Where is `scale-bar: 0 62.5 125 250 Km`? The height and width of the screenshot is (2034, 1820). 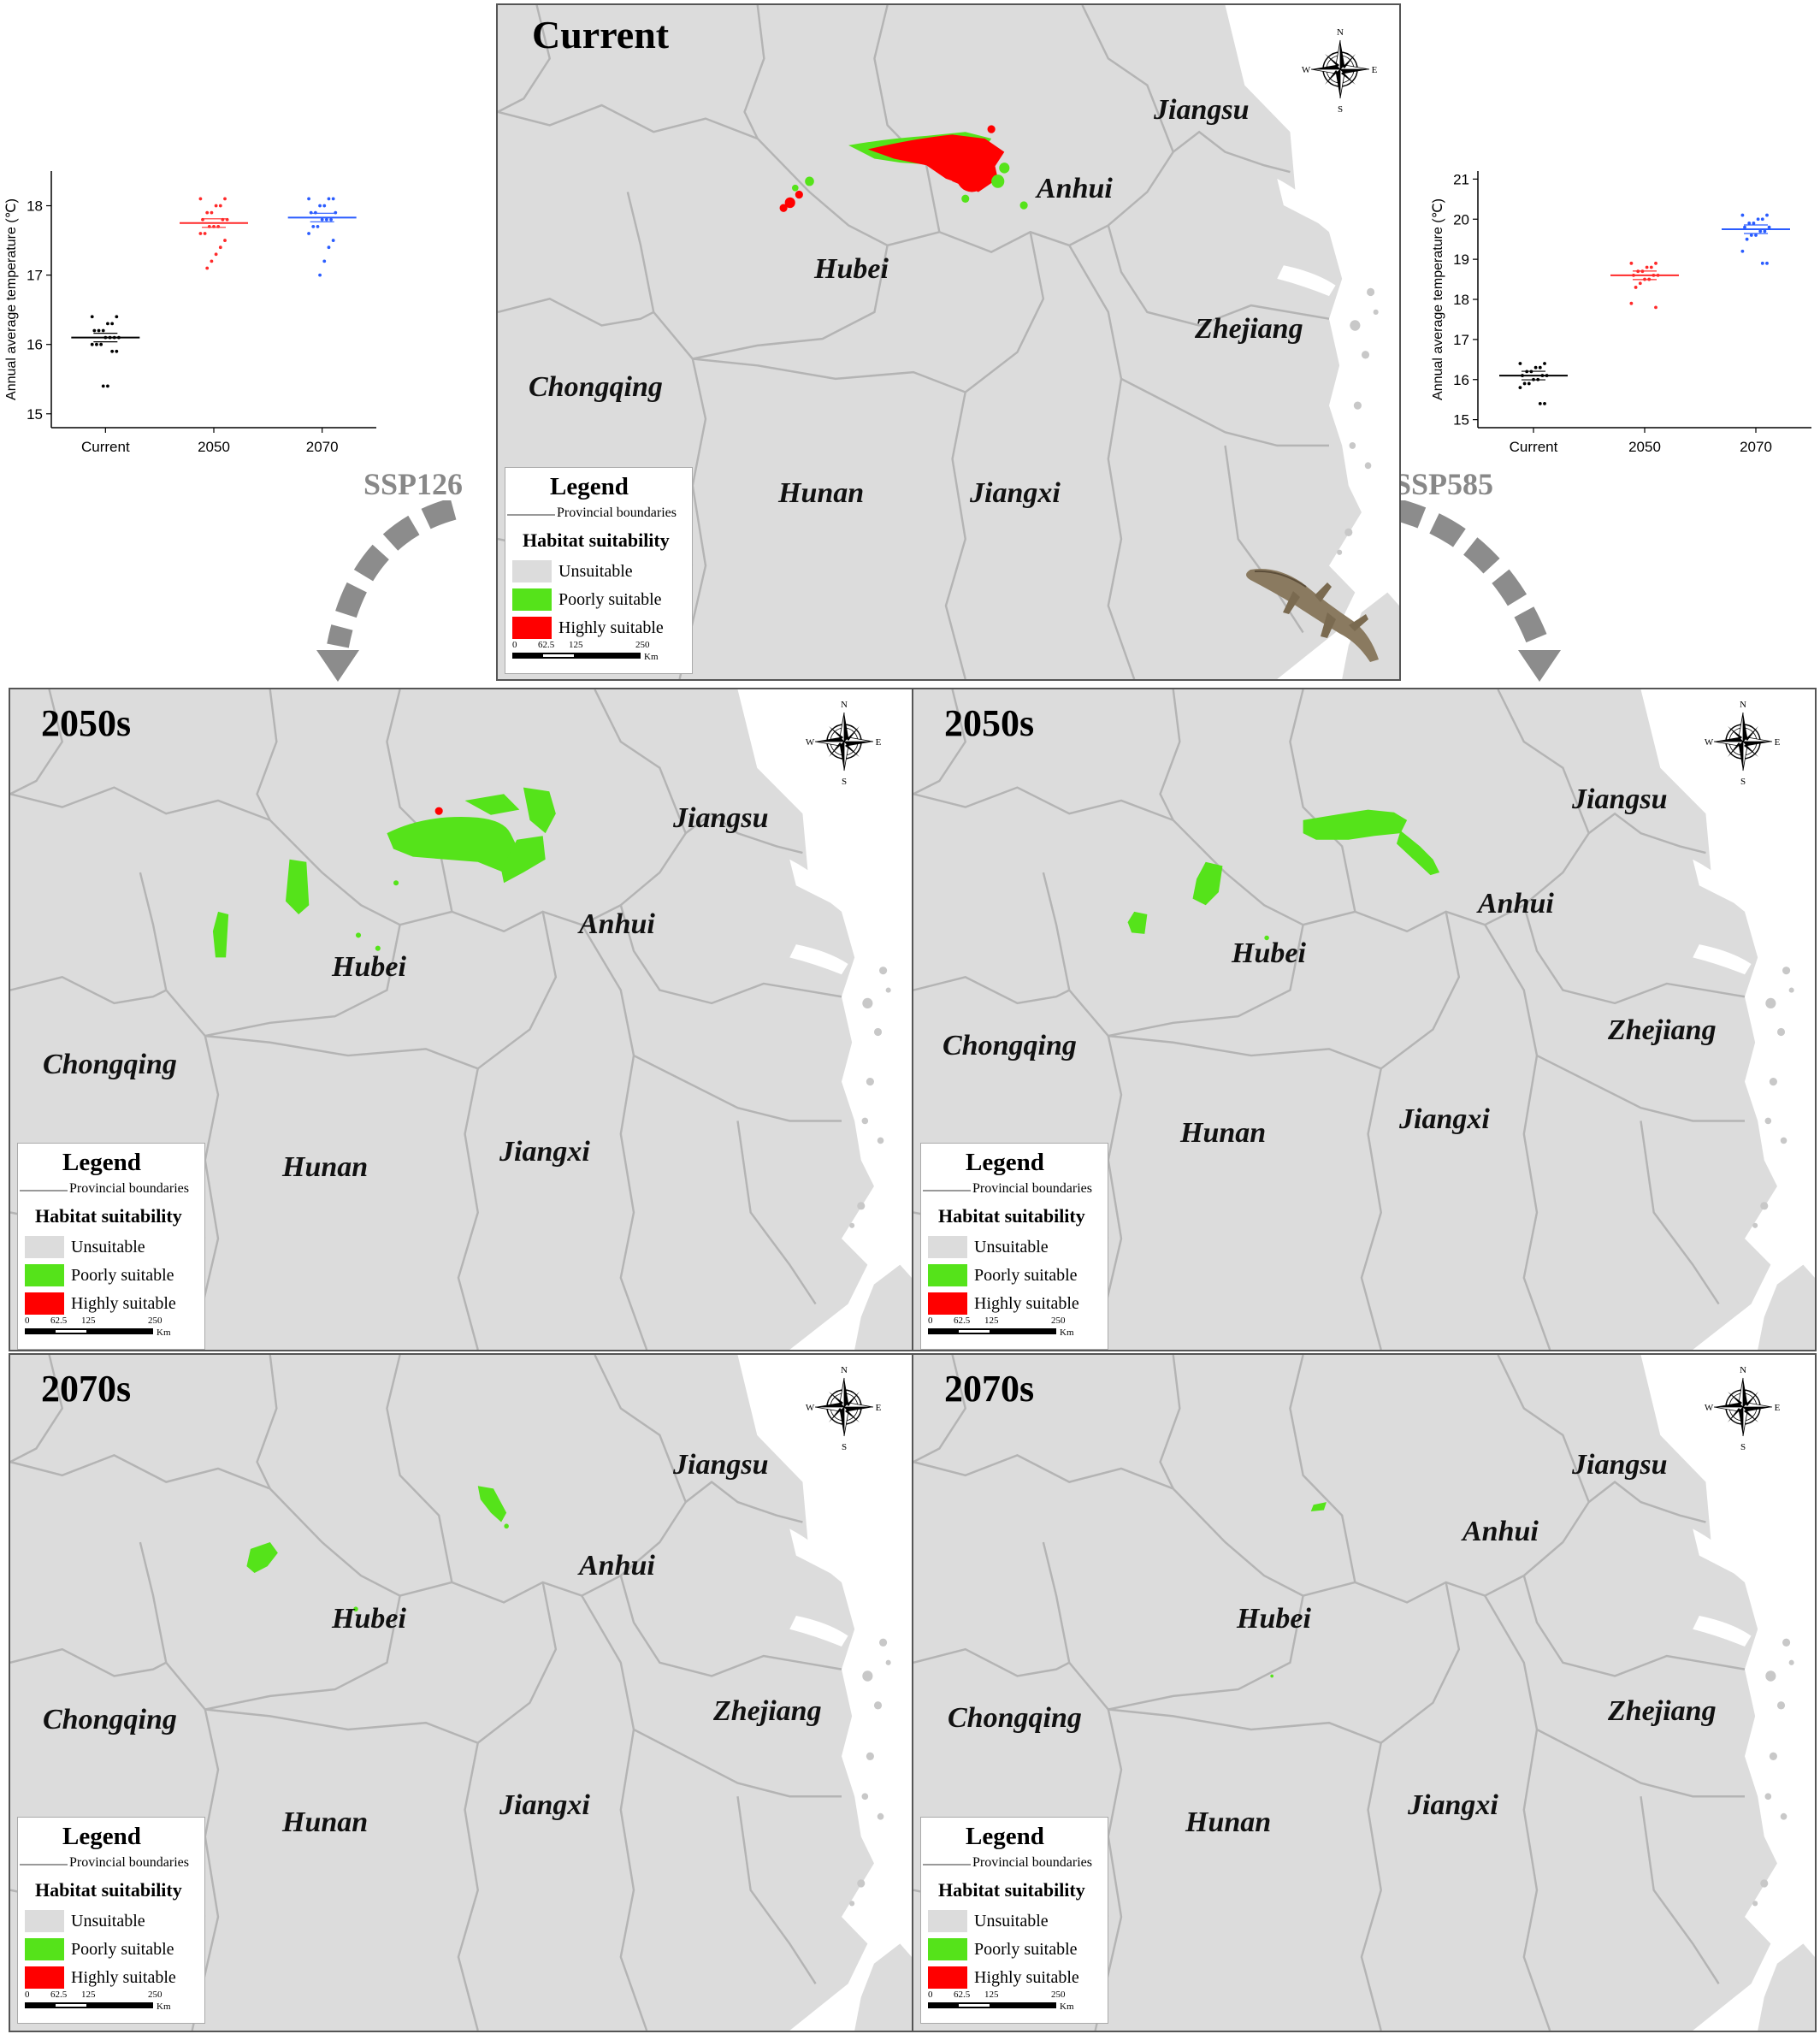
scale-bar: 0 62.5 125 250 Km is located at coordinates (98, 2001).